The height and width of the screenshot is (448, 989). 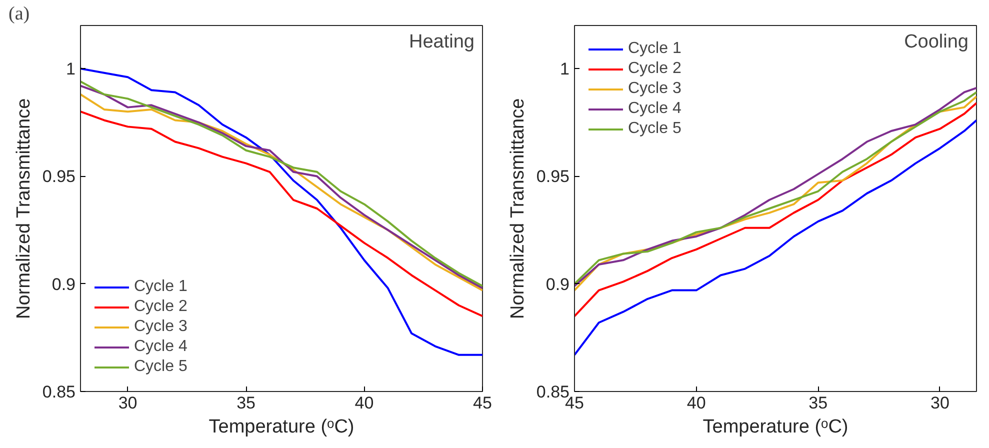 What do you see at coordinates (482, 403) in the screenshot?
I see `x-tick-label: 45` at bounding box center [482, 403].